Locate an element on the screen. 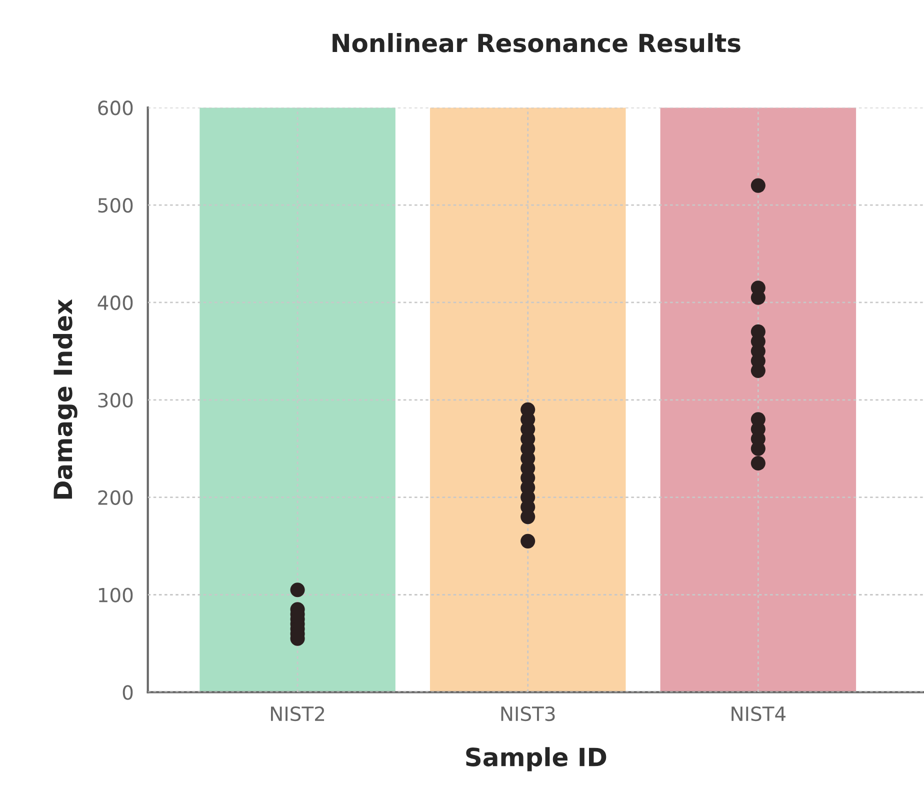 The height and width of the screenshot is (803, 924). x-tick-label: NIST3 is located at coordinates (528, 714).